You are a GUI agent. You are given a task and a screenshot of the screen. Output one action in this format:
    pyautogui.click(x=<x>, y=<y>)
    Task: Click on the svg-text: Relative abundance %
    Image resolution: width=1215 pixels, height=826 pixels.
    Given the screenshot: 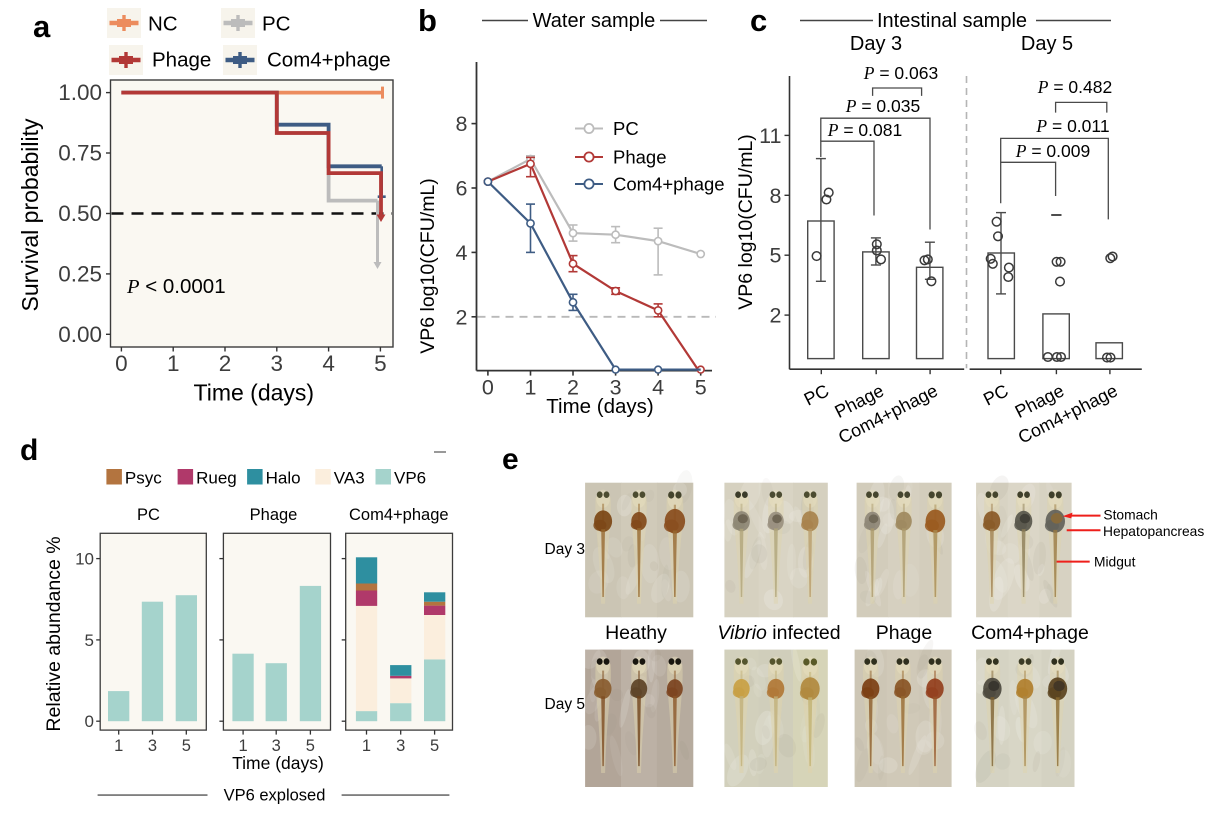 What is the action you would take?
    pyautogui.click(x=54, y=633)
    